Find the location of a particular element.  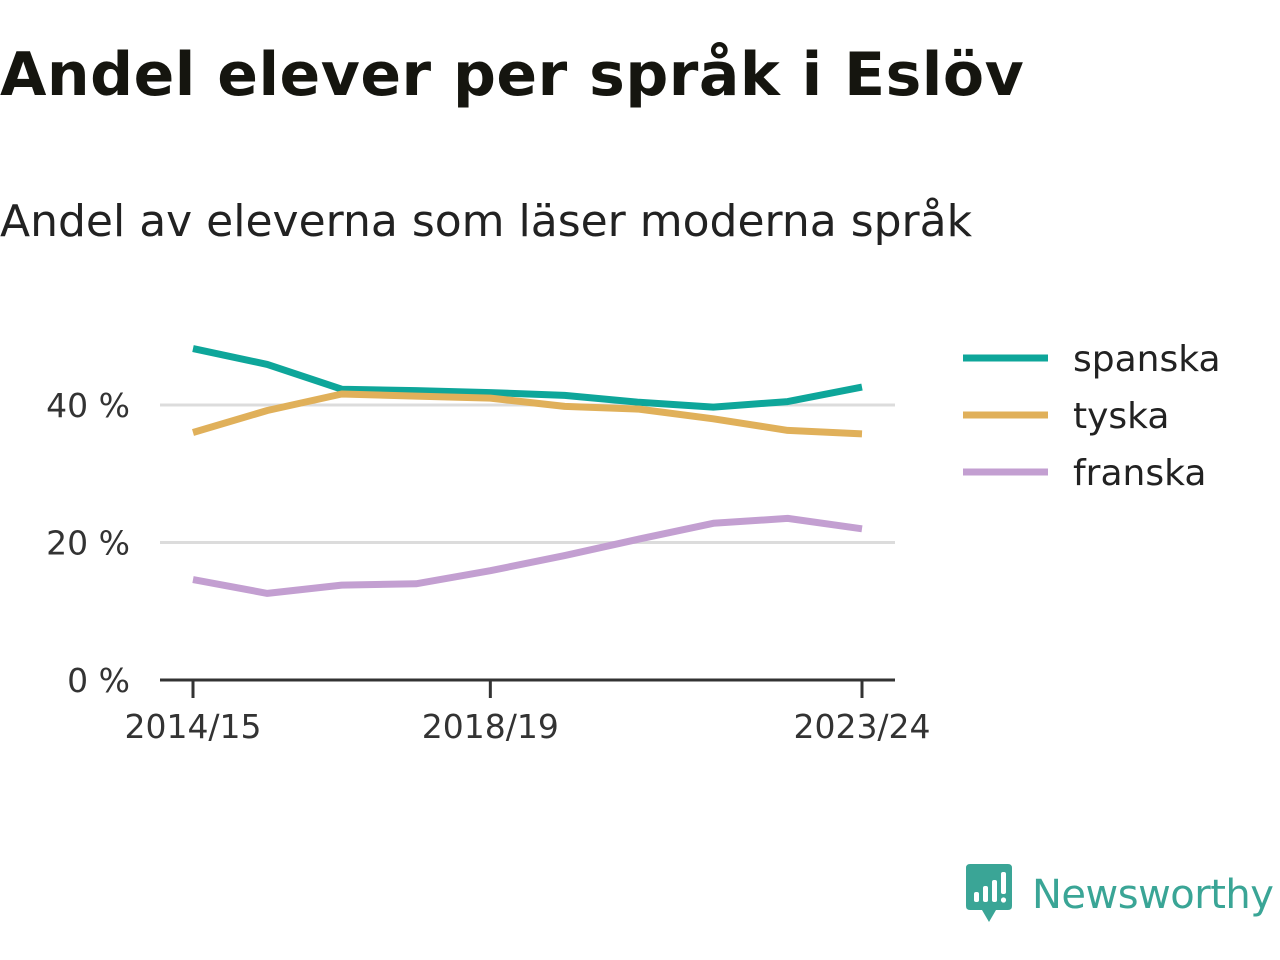

x-tick-label: 2023/24 is located at coordinates (861, 726).